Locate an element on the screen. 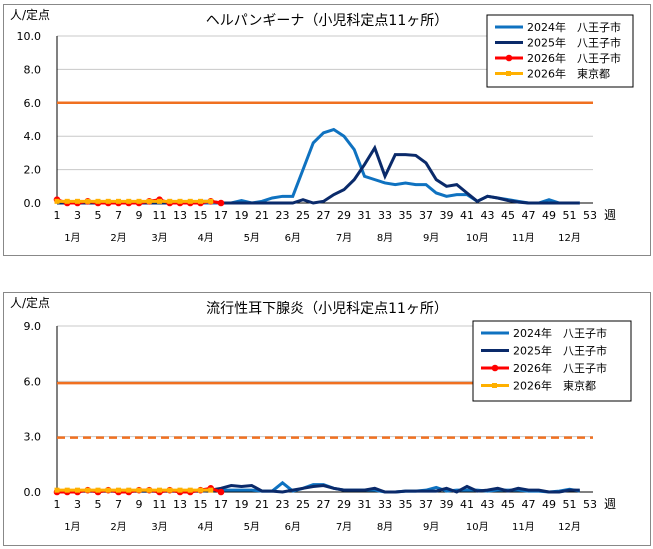  y-tick-label: 8.0 is located at coordinates (33, 69).